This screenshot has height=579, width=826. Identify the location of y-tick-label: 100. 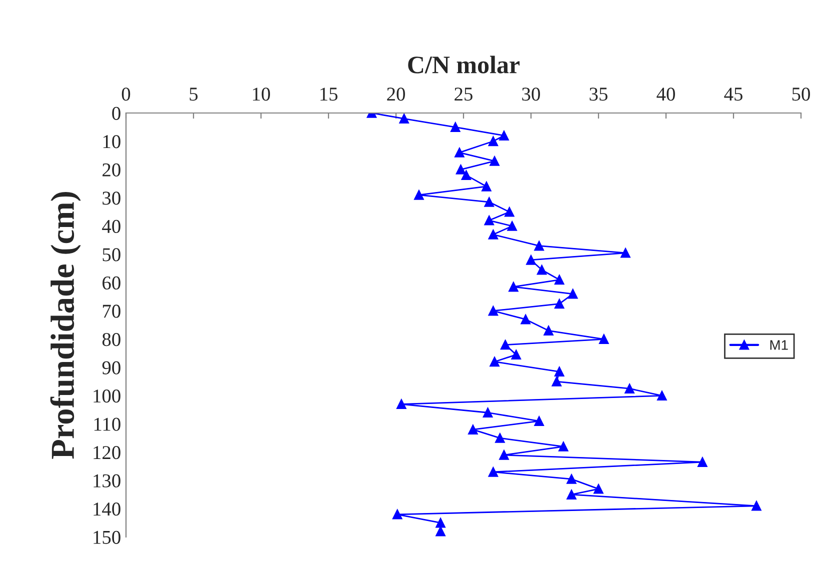
(107, 396).